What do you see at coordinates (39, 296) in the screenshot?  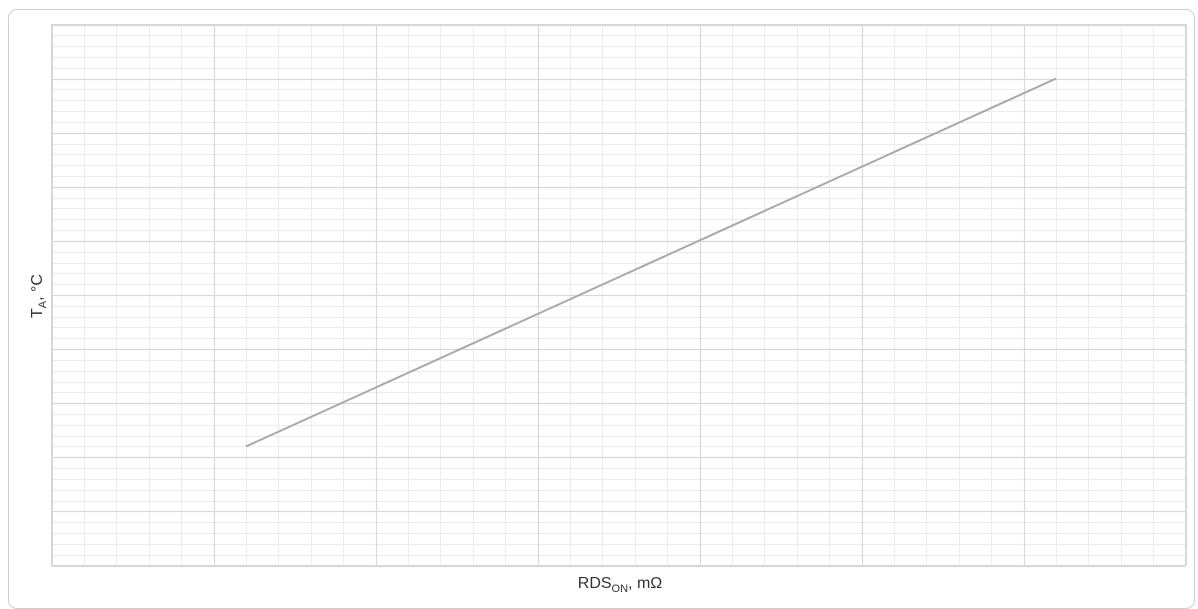 I see `y-axis-title: TA, °C` at bounding box center [39, 296].